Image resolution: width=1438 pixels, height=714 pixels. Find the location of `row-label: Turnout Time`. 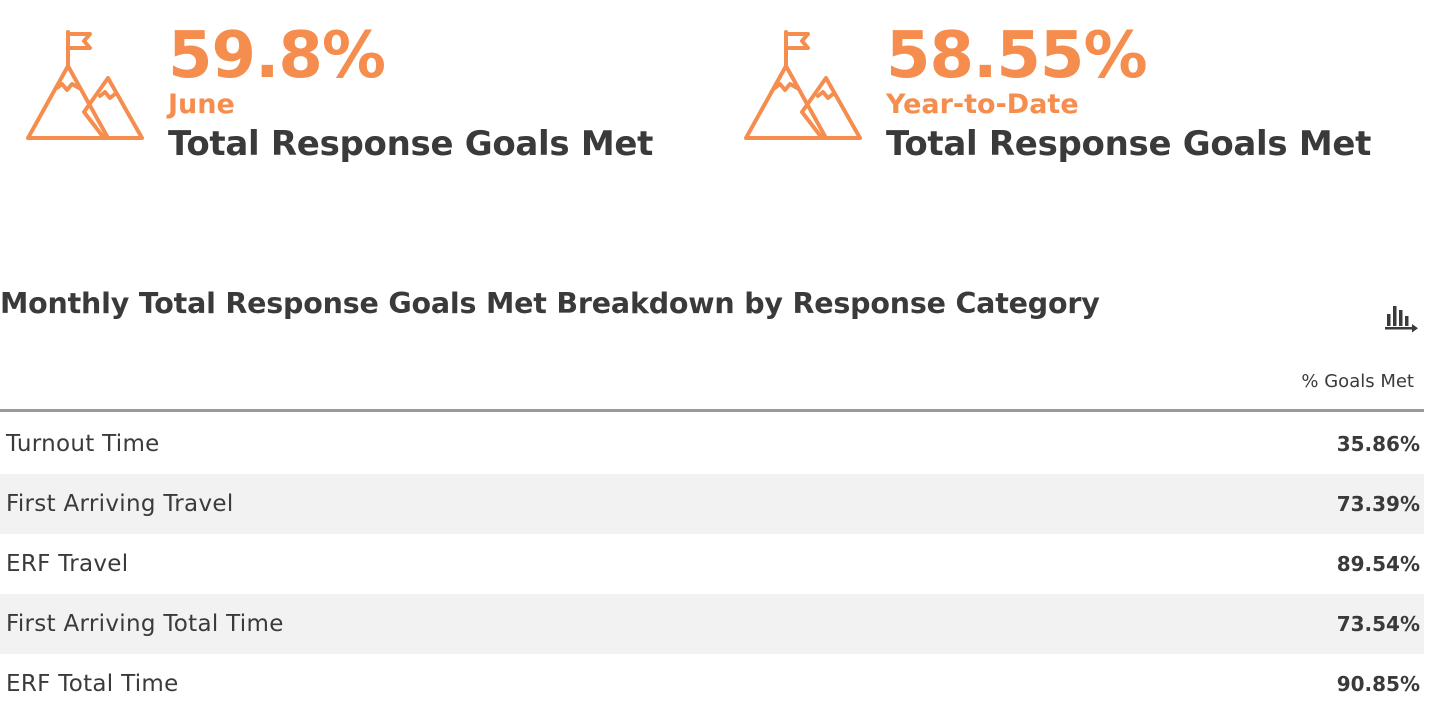

row-label: Turnout Time is located at coordinates (83, 444).